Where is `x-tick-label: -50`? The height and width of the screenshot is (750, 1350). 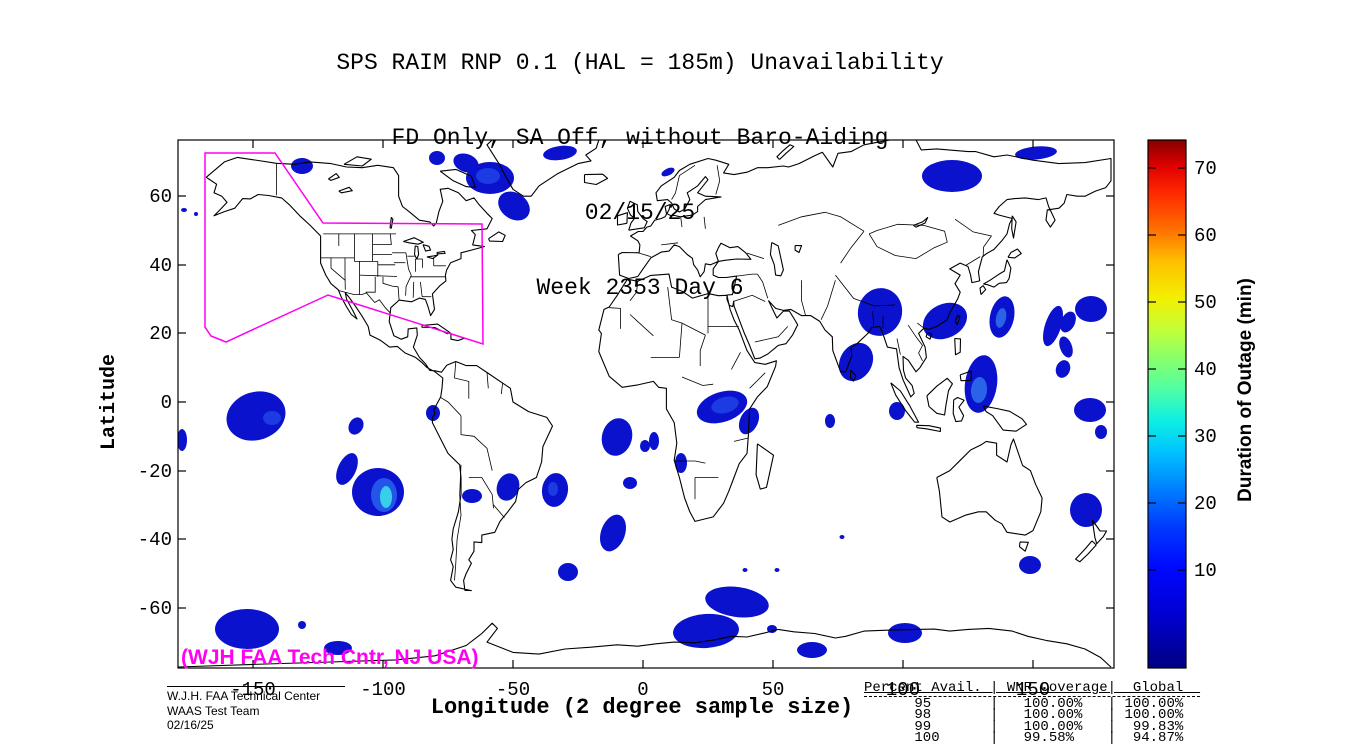 x-tick-label: -50 is located at coordinates (513, 690).